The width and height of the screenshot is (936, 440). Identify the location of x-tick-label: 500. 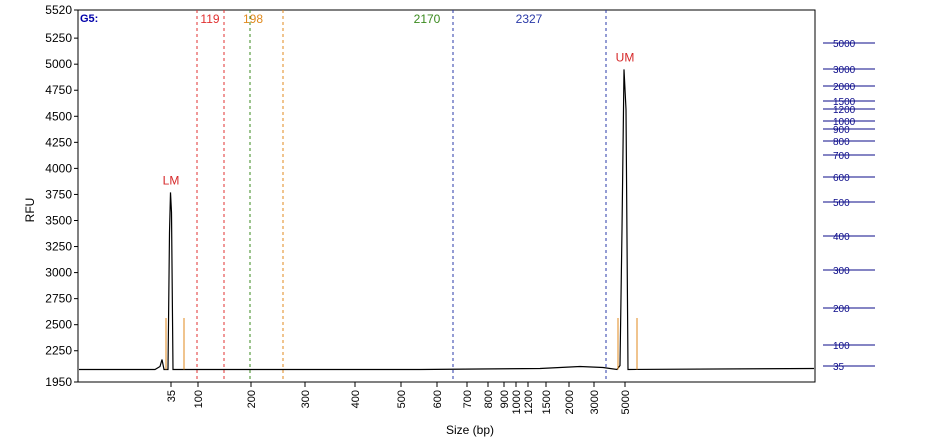
(402, 399).